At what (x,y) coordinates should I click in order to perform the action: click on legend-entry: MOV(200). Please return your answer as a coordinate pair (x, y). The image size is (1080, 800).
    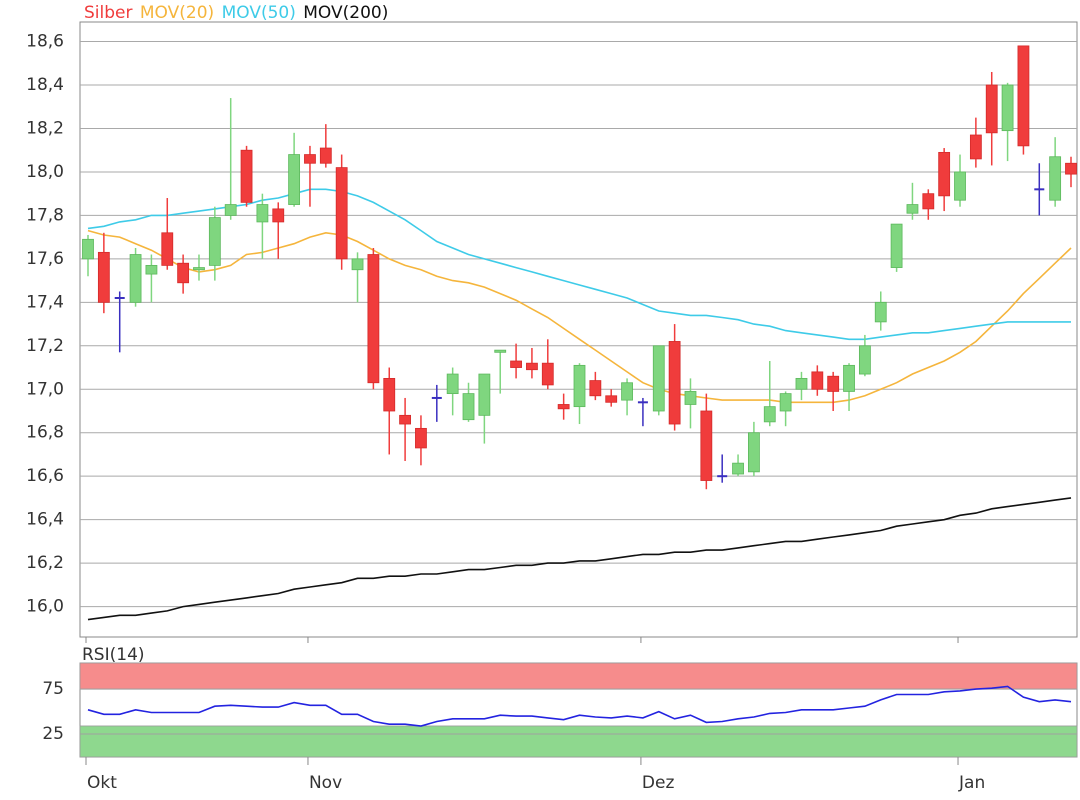
    Looking at the image, I should click on (345, 13).